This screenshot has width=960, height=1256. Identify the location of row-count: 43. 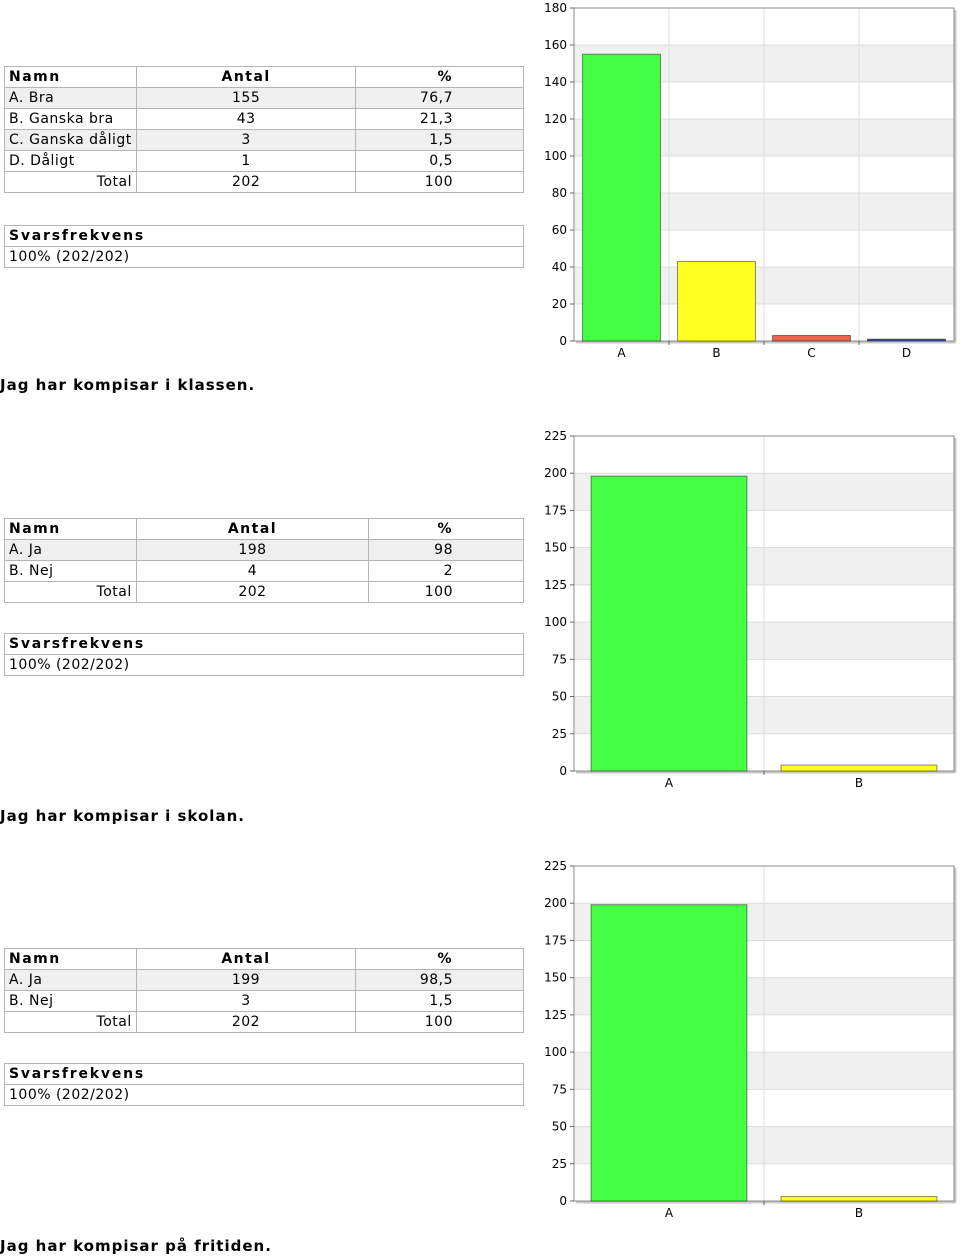
(246, 119).